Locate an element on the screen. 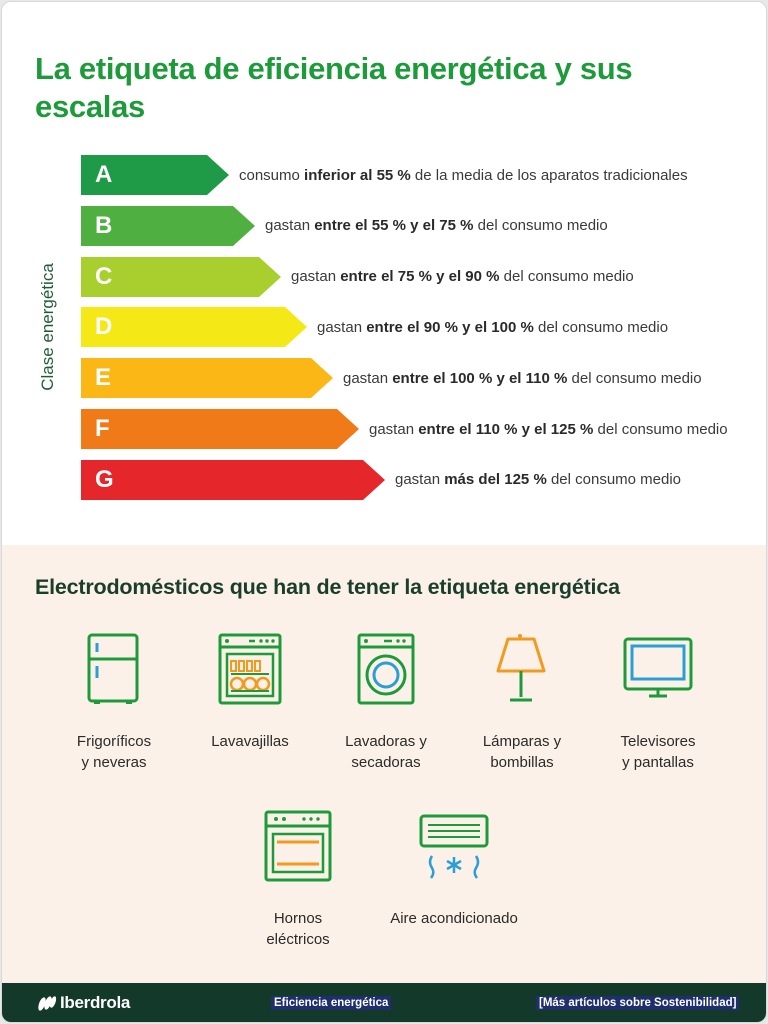  sustainability-articles-link: [Más artículos sobre Sostenibilidad] is located at coordinates (638, 1003).